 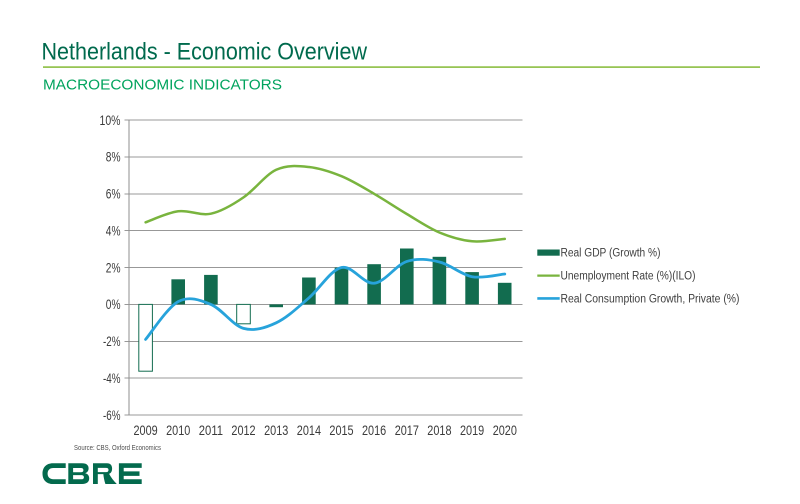 What do you see at coordinates (162, 85) in the screenshot?
I see `svg-text: MACROECONOMIC INDICATORS` at bounding box center [162, 85].